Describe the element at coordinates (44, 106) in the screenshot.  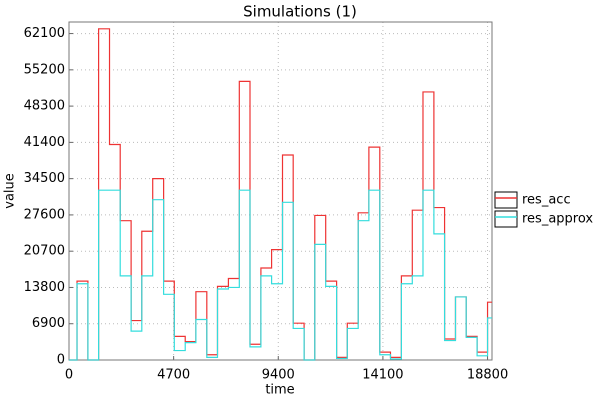
I see `y-tick-label: 48300` at that location.